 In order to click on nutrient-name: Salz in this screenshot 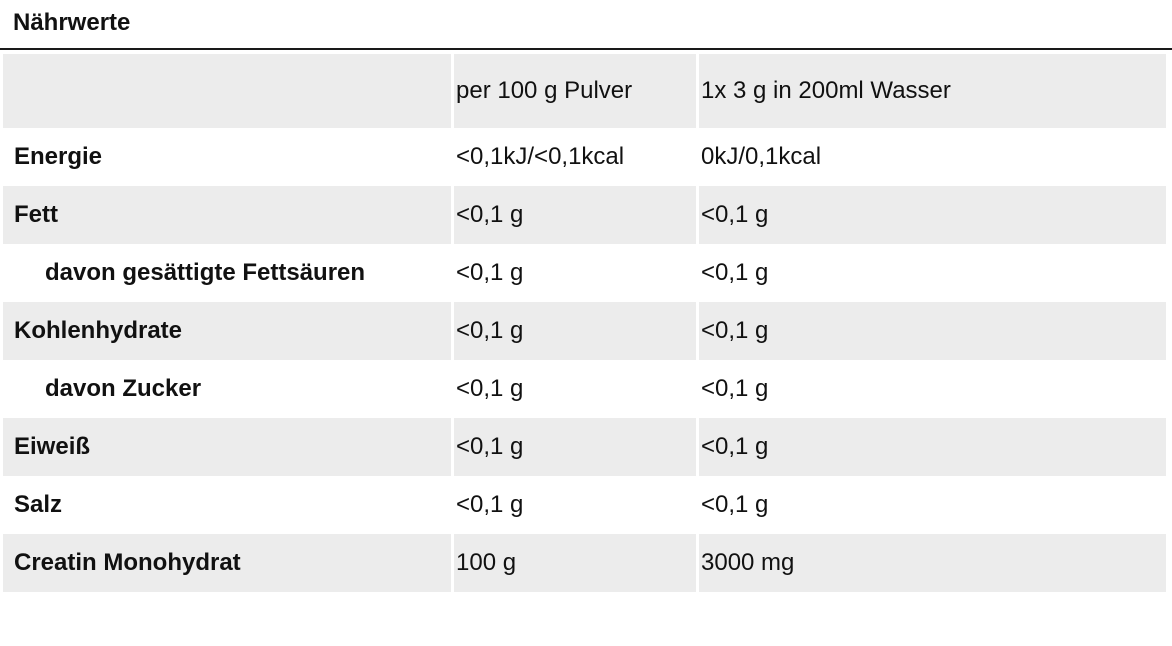, I will do `click(38, 504)`.